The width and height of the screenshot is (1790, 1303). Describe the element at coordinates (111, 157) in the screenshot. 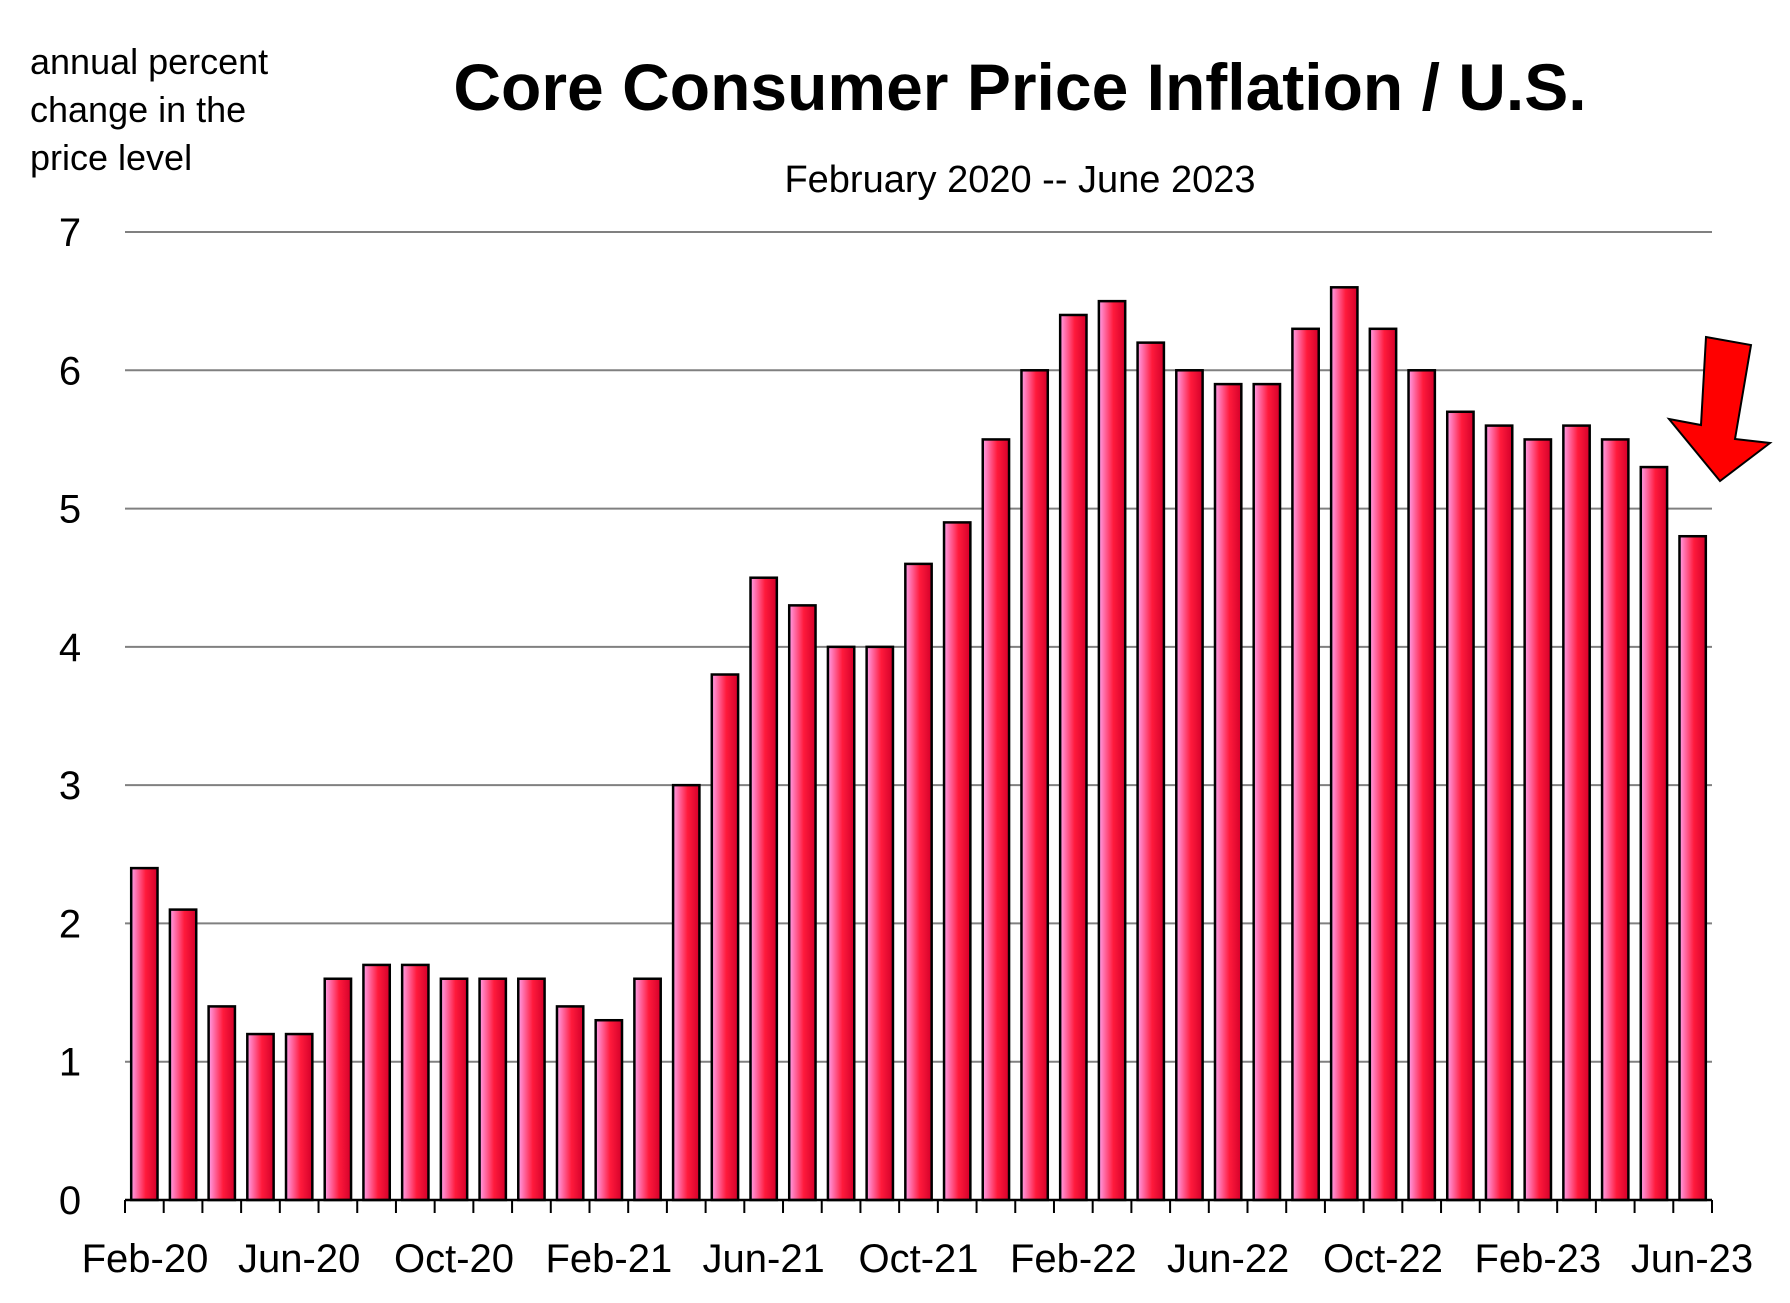

I see `y-axis-label-line: price level` at that location.